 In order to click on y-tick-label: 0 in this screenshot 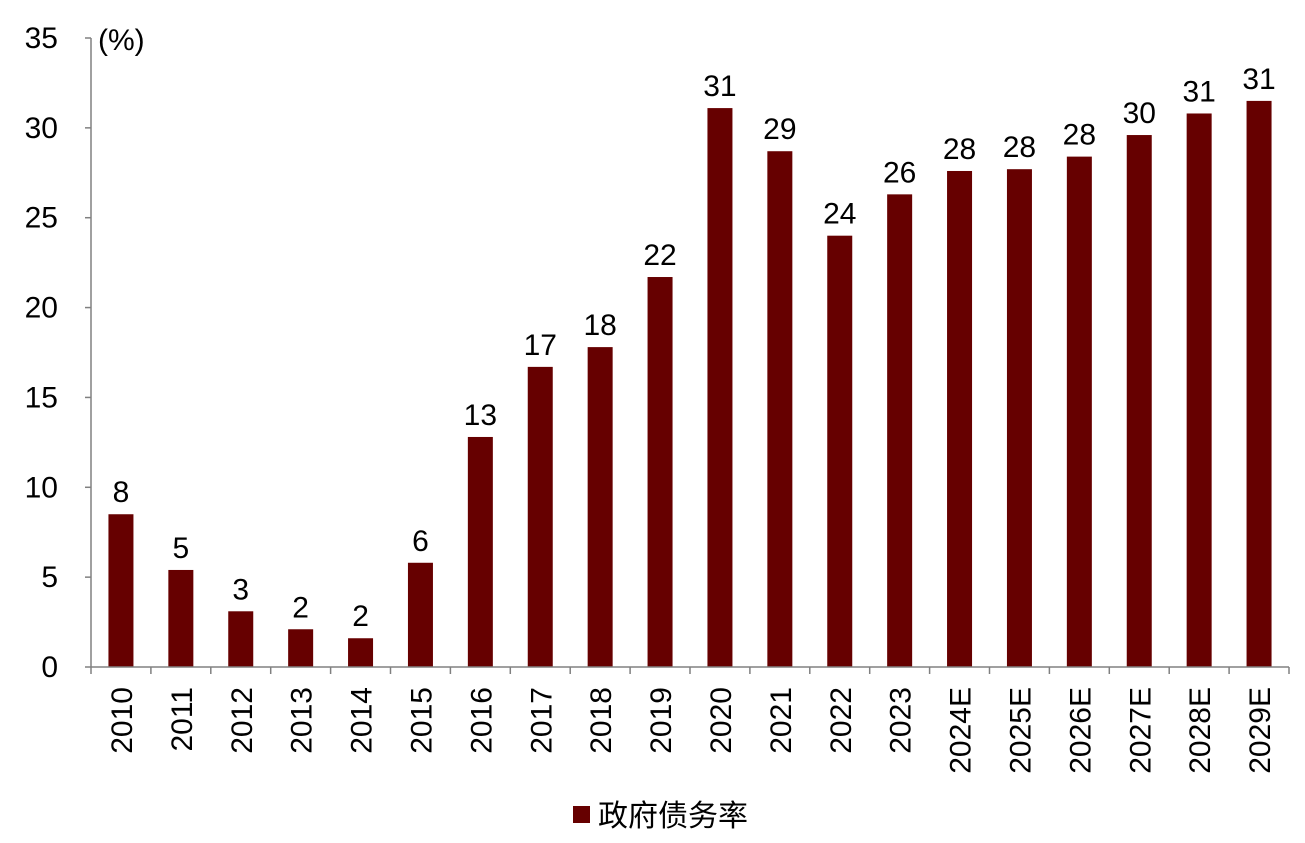, I will do `click(49, 667)`.